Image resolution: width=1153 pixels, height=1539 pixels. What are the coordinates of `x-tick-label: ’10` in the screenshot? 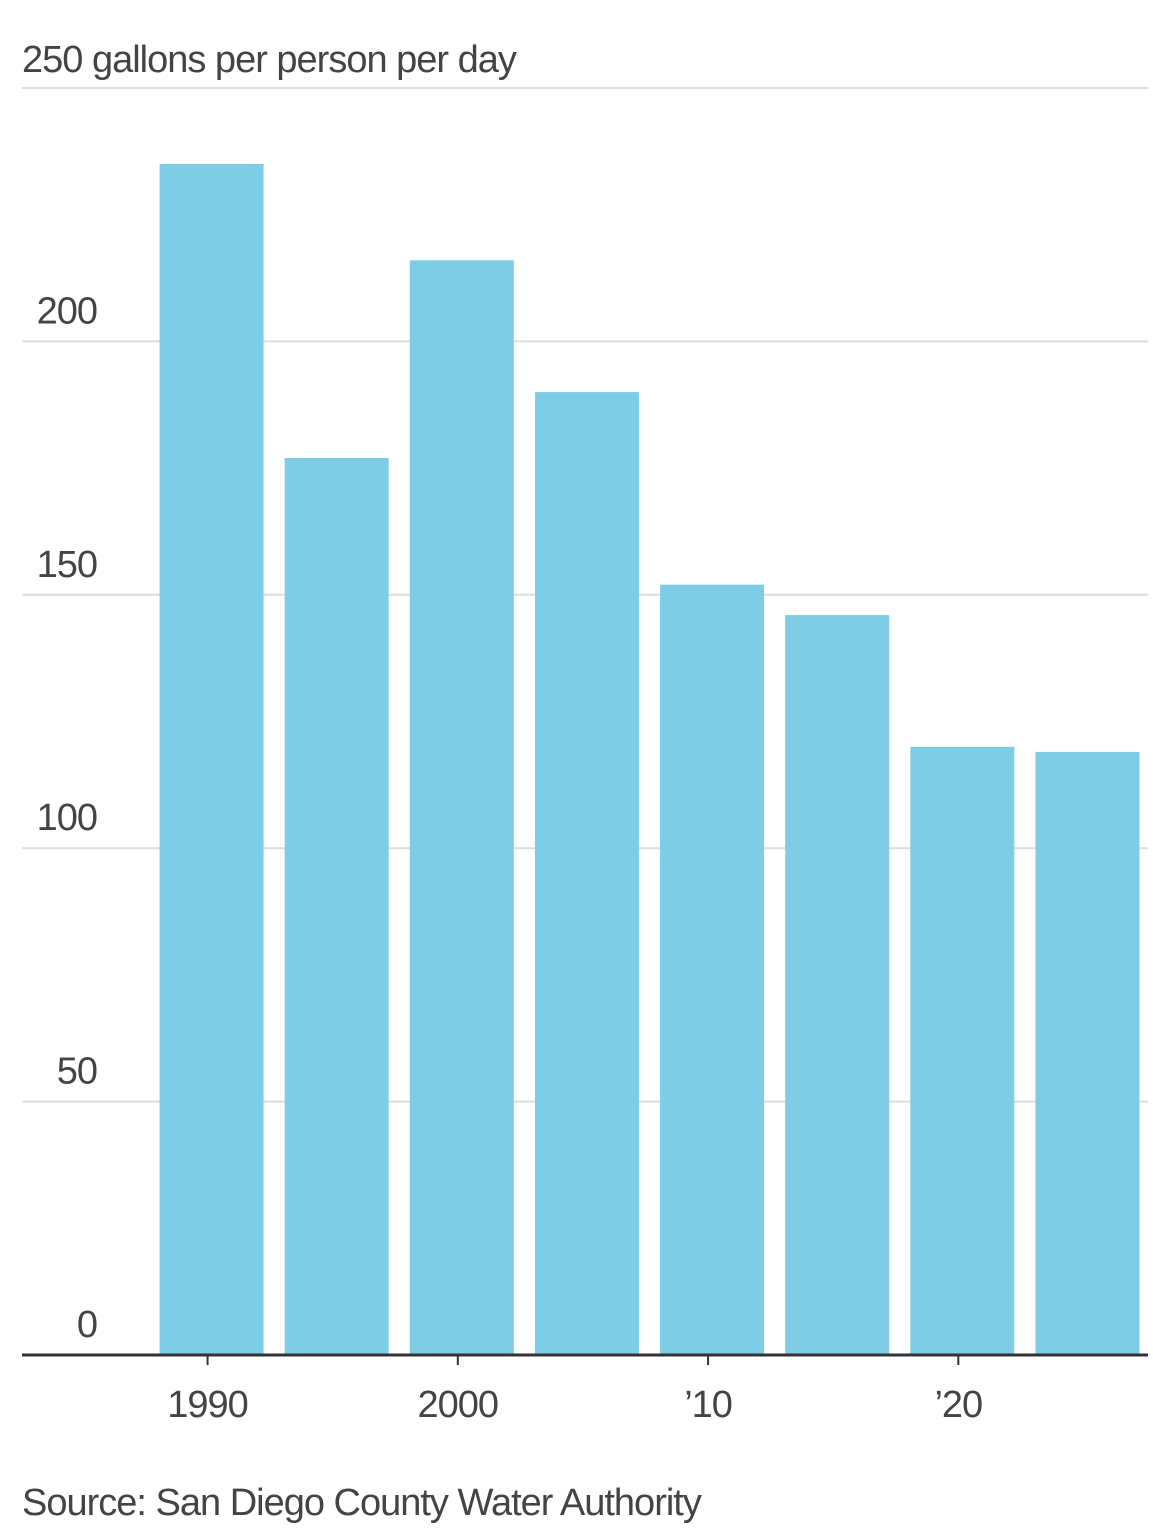 It's located at (708, 1405).